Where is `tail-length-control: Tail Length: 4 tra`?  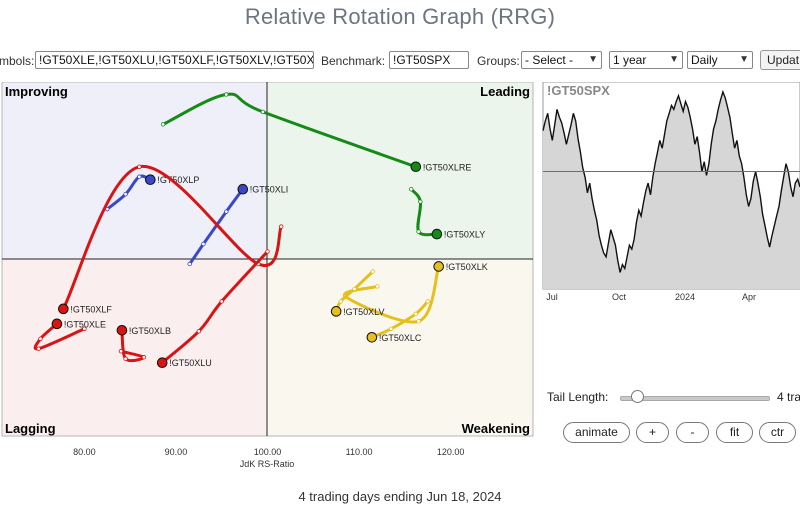
tail-length-control: Tail Length: 4 tra is located at coordinates (673, 397).